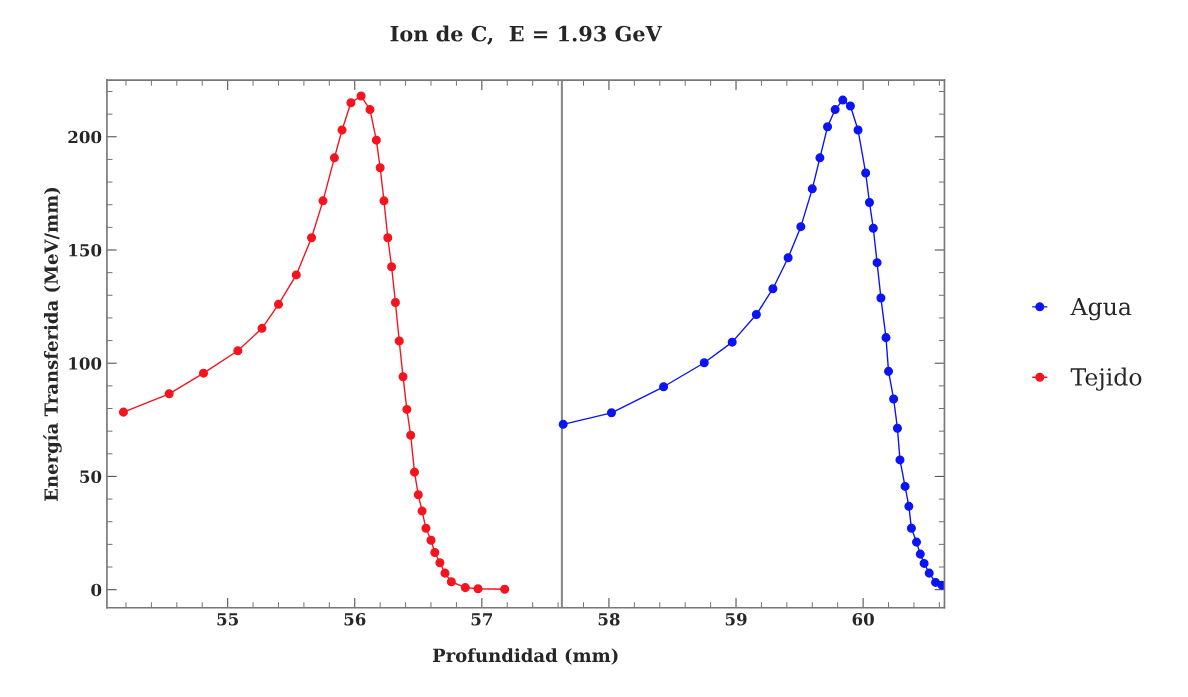 The image size is (1188, 697). I want to click on y-tick-label: 200, so click(85, 137).